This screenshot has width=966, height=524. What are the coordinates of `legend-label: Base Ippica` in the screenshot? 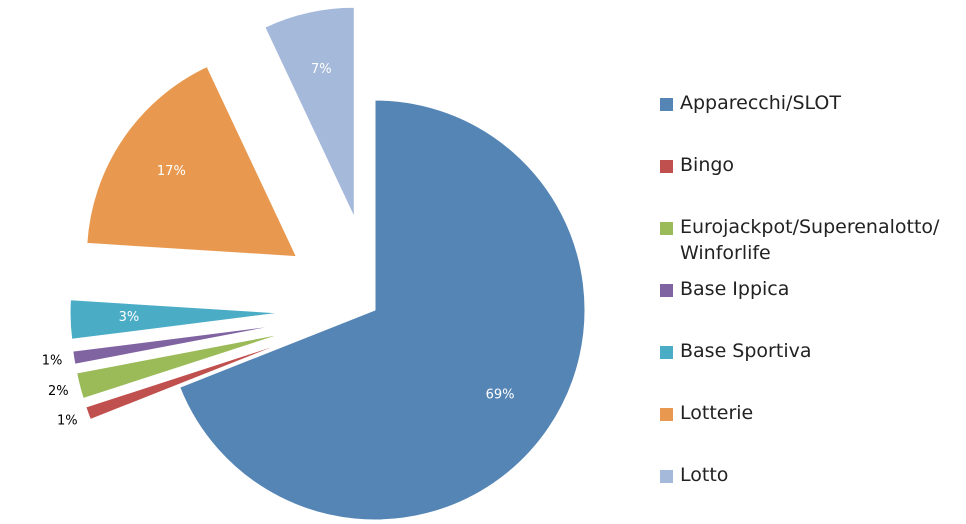 It's located at (735, 289).